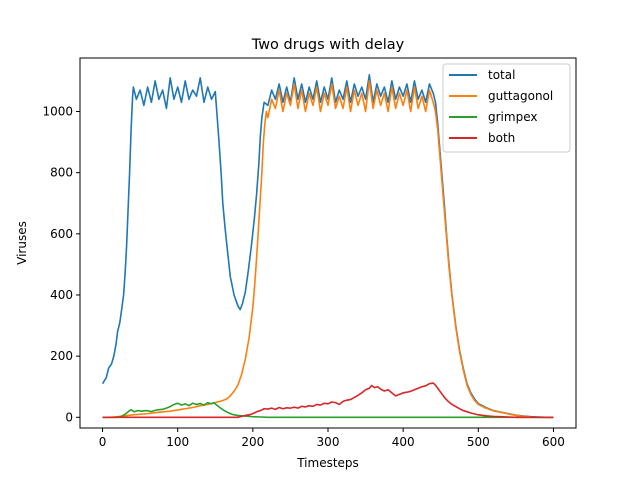 The height and width of the screenshot is (480, 640). I want to click on x-tick-label: 500, so click(478, 442).